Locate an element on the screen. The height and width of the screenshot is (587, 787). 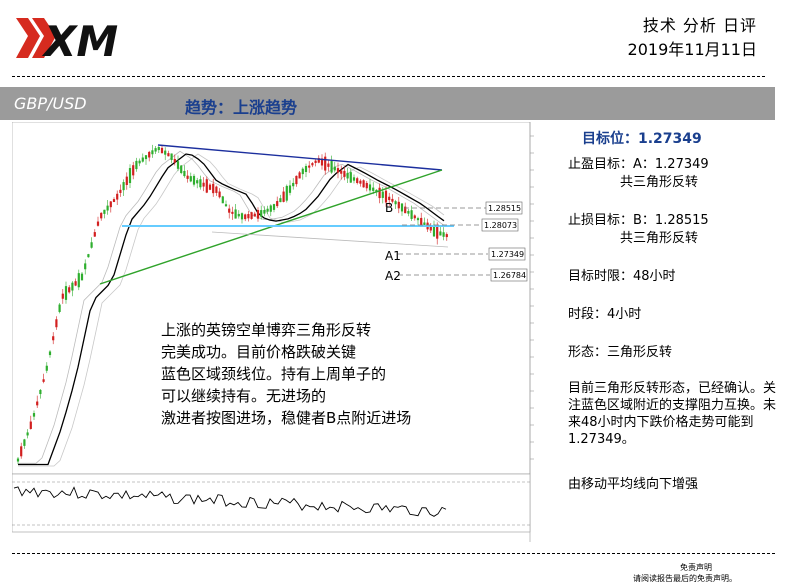
commentary-line: 完美成功。目前价格跌破关键 is located at coordinates (259, 352).